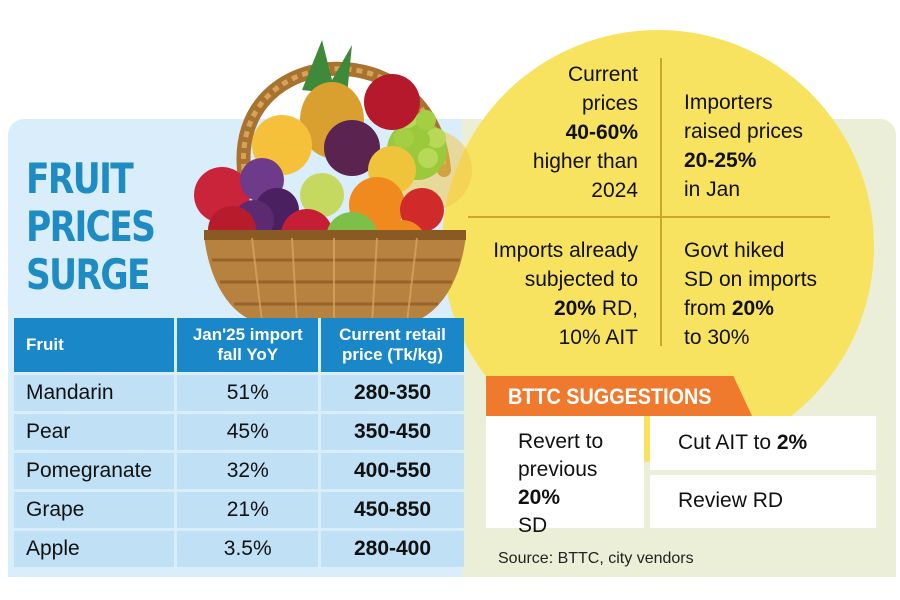 Image resolution: width=900 pixels, height=600 pixels. What do you see at coordinates (88, 274) in the screenshot?
I see `title-line-3: SURGE` at bounding box center [88, 274].